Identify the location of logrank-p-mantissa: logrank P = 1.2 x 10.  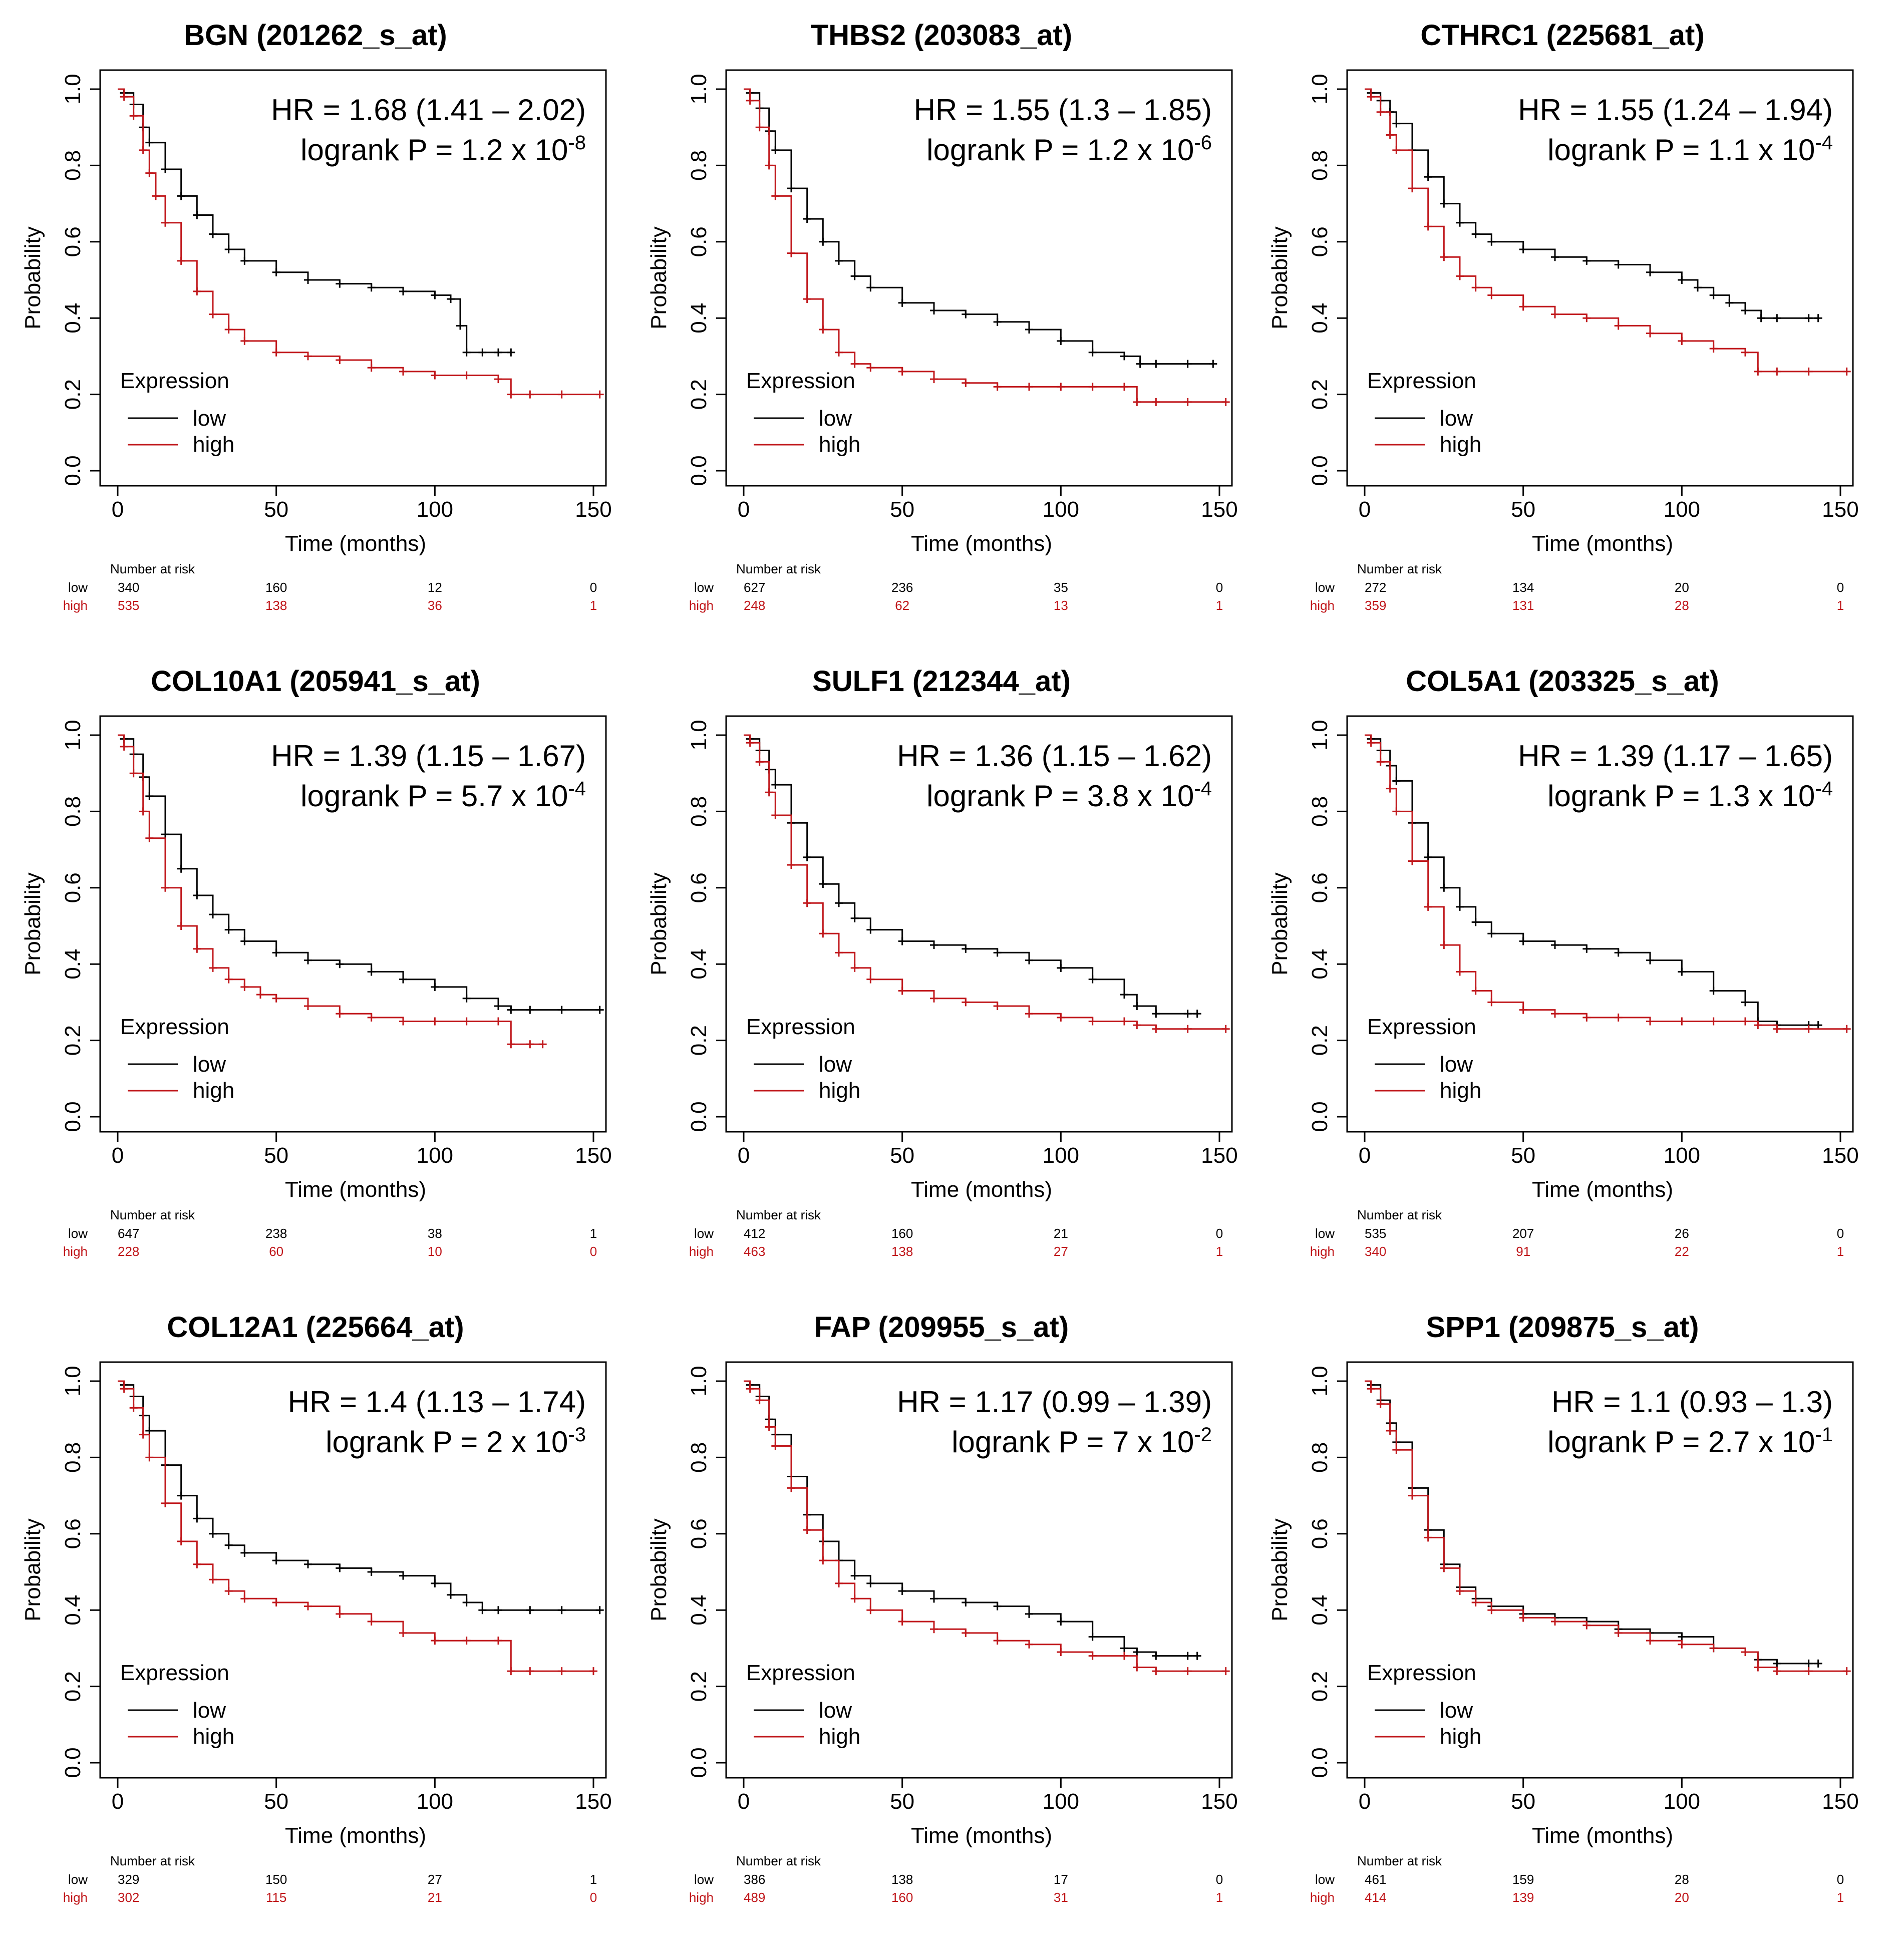
(1060, 150).